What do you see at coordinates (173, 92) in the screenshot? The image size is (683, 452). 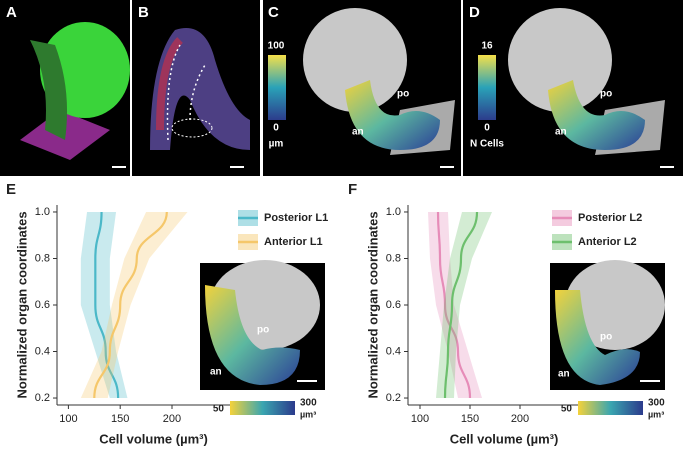 I see `arrow` at bounding box center [173, 92].